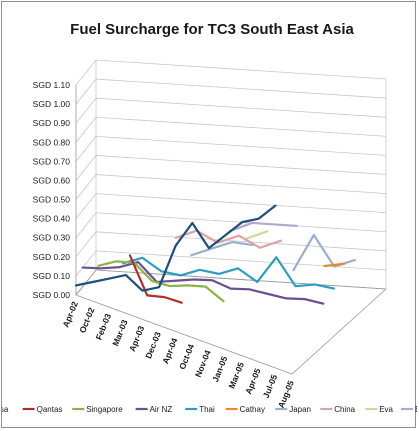 The height and width of the screenshot is (431, 419). I want to click on legend-label: Emirates, so click(416, 409).